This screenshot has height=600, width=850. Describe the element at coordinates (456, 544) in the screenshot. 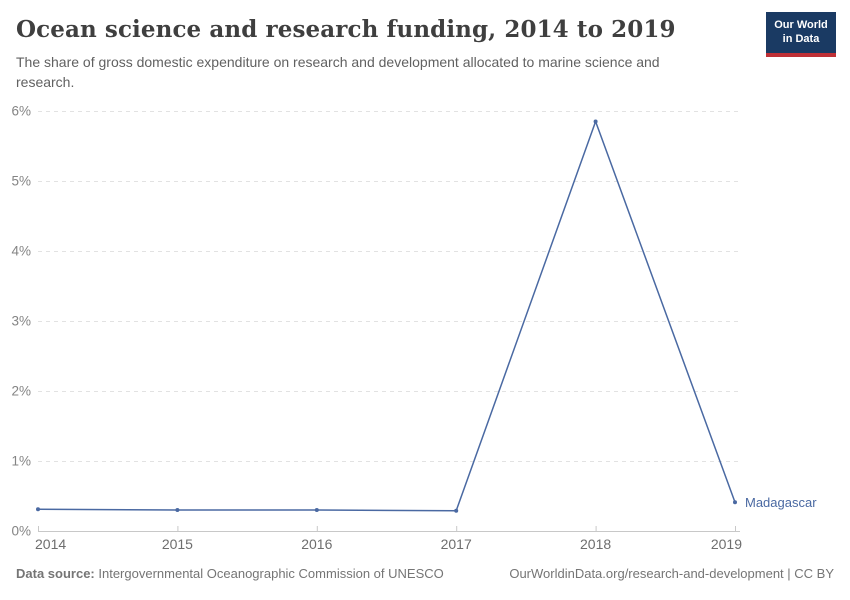

I see `x-axis-label: 2017` at that location.